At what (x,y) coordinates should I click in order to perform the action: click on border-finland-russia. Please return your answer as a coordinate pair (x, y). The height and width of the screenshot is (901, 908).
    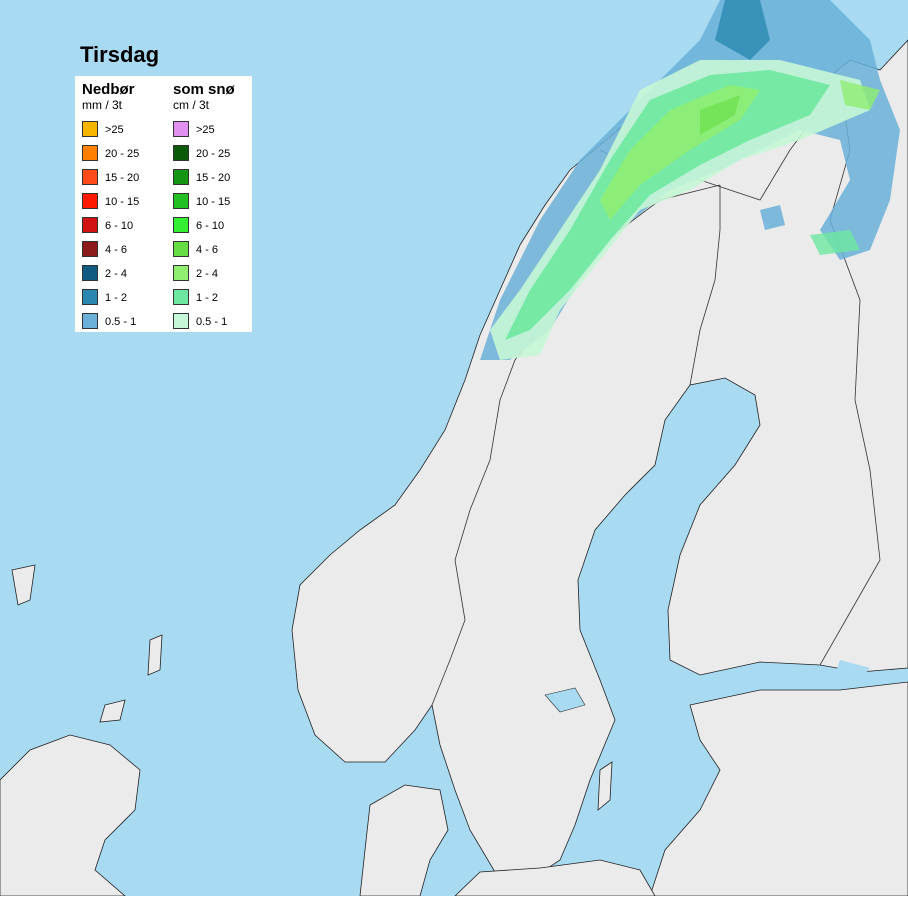
    Looking at the image, I should click on (850, 372).